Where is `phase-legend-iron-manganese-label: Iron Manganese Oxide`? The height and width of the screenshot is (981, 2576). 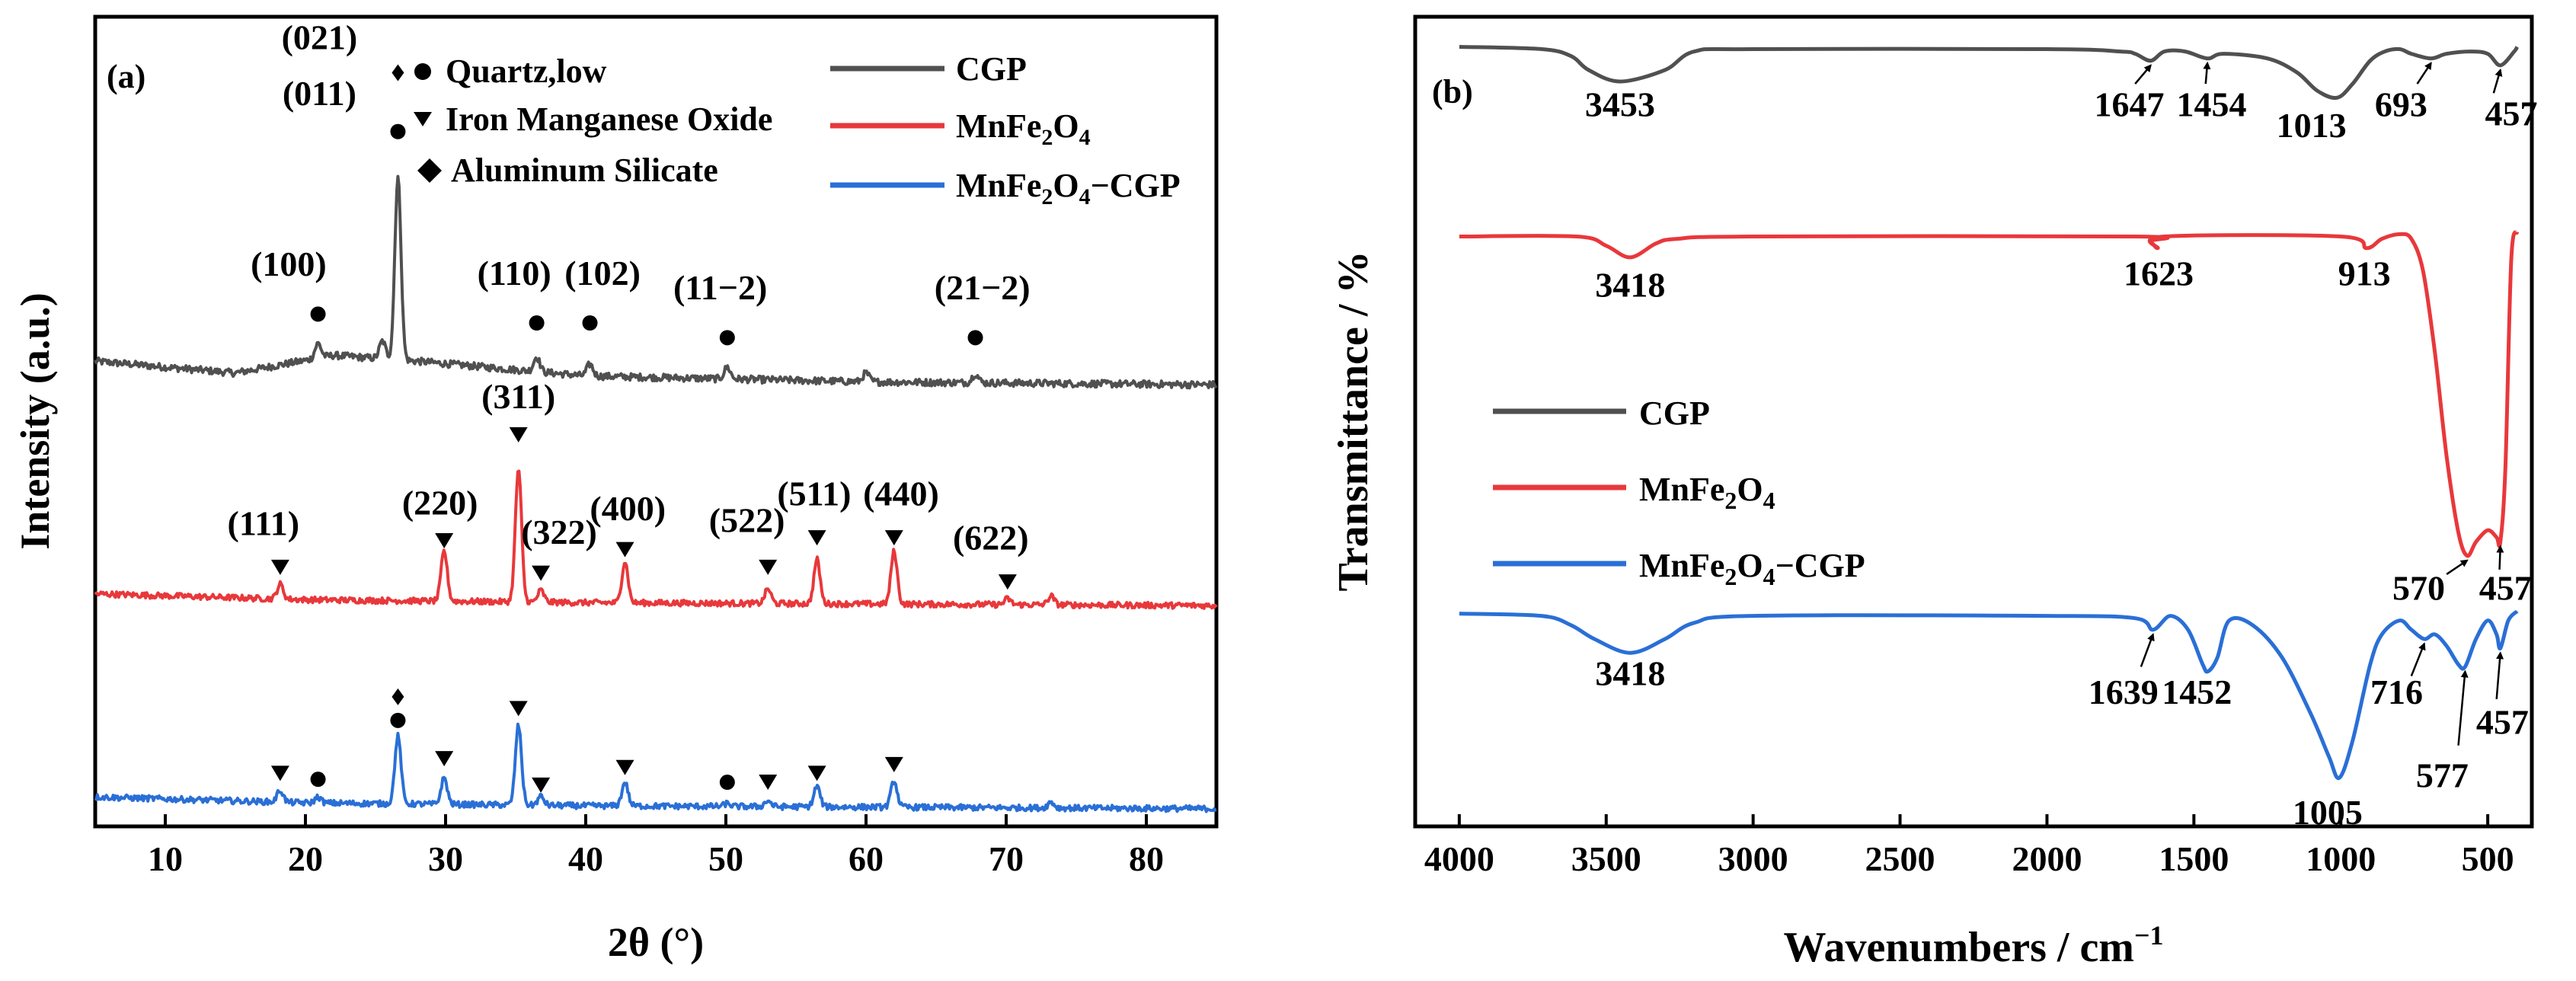
phase-legend-iron-manganese-label: Iron Manganese Oxide is located at coordinates (609, 119).